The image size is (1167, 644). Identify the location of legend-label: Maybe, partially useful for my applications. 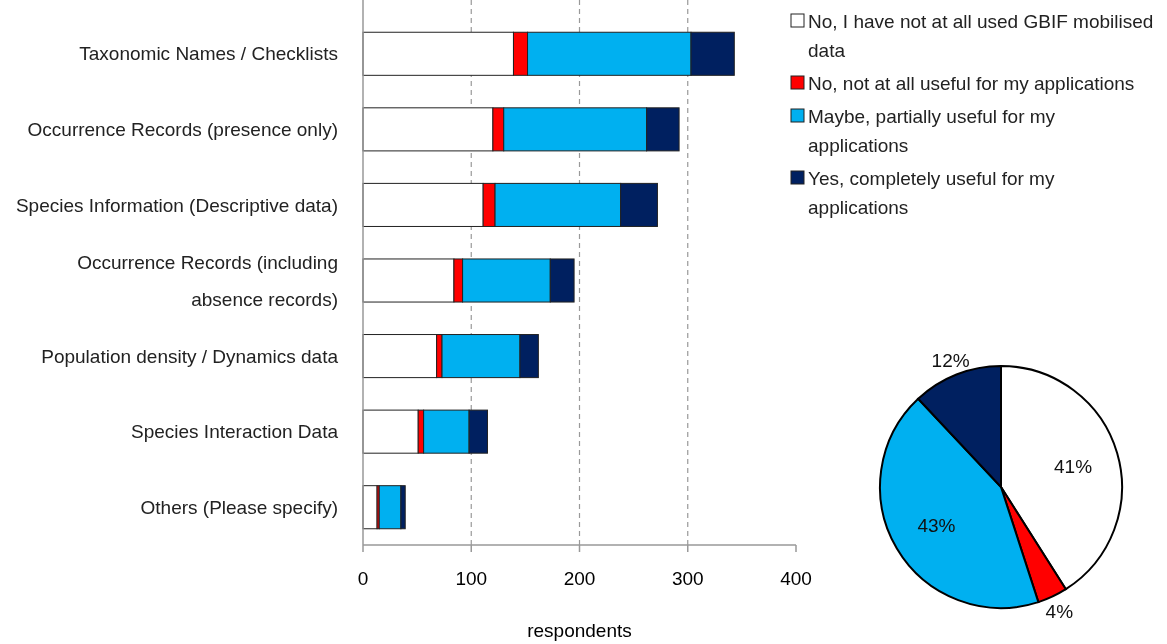
(932, 131).